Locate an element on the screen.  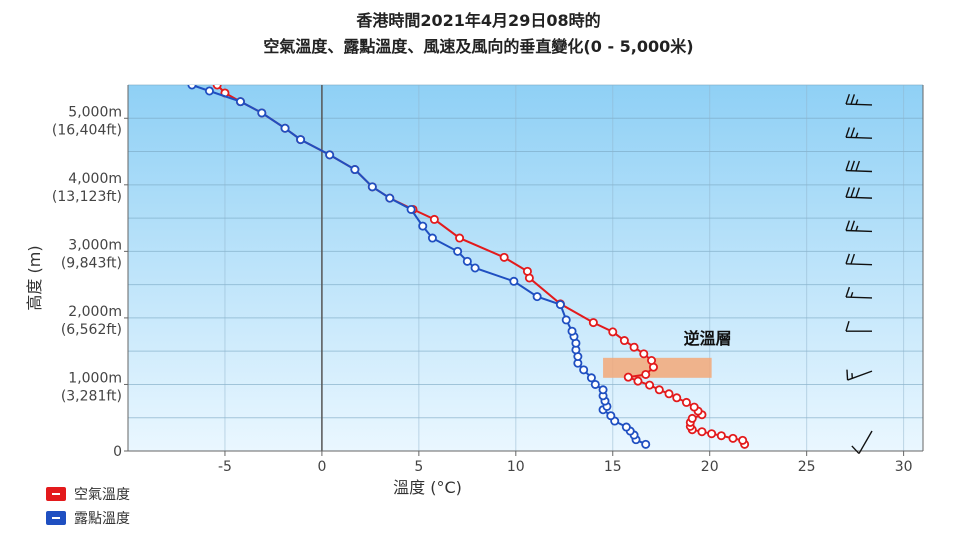
legend-item-dew-point: 露點溫度 is located at coordinates (88, 518).